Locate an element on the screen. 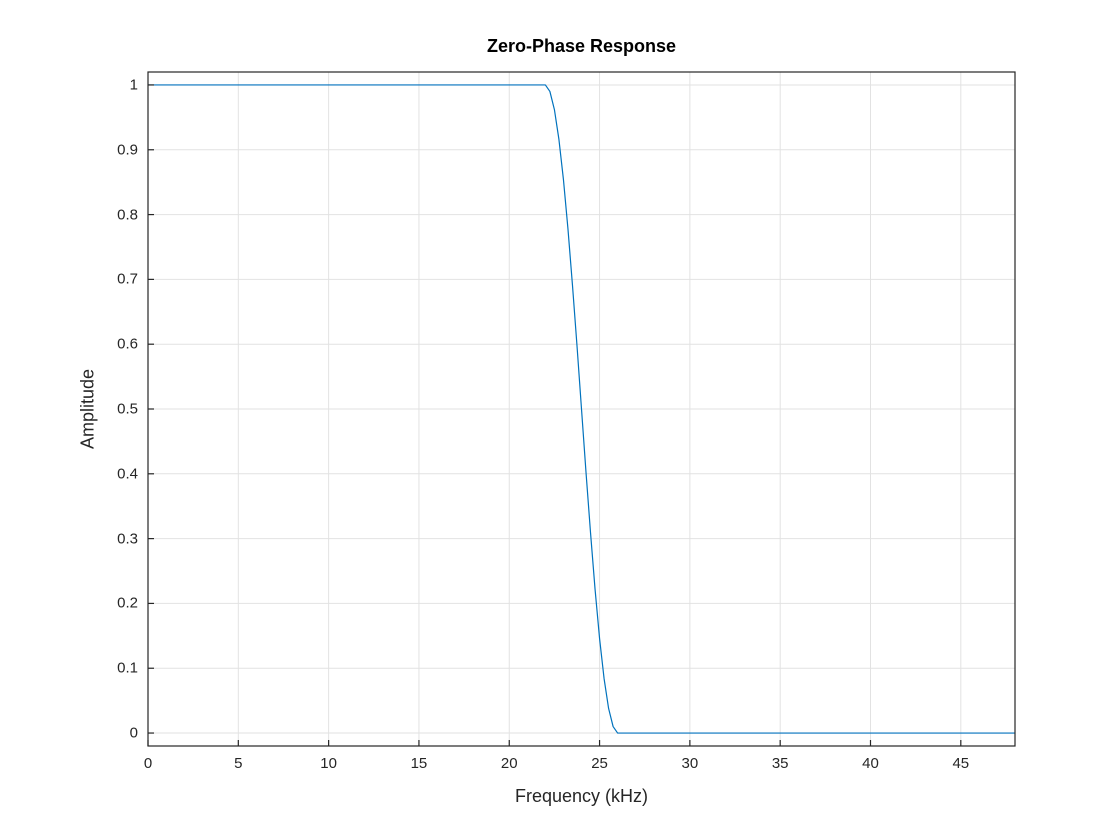 The image size is (1120, 840). y-tick-label: 0.8 is located at coordinates (127, 215).